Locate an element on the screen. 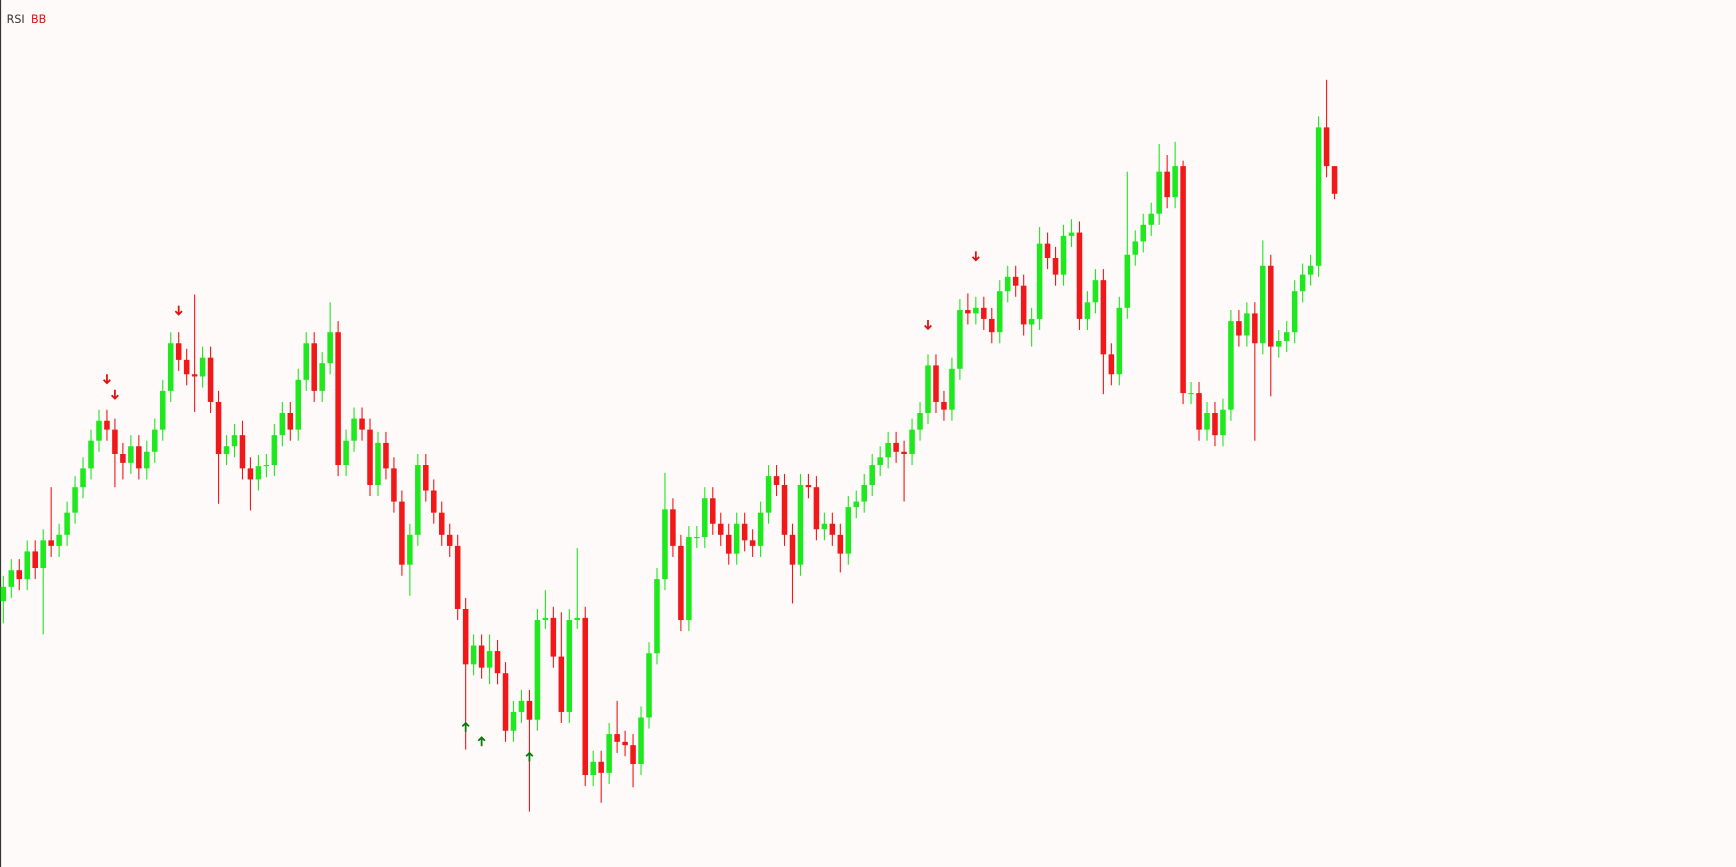 This screenshot has height=867, width=1736. indicator-label: RSI is located at coordinates (16, 19).